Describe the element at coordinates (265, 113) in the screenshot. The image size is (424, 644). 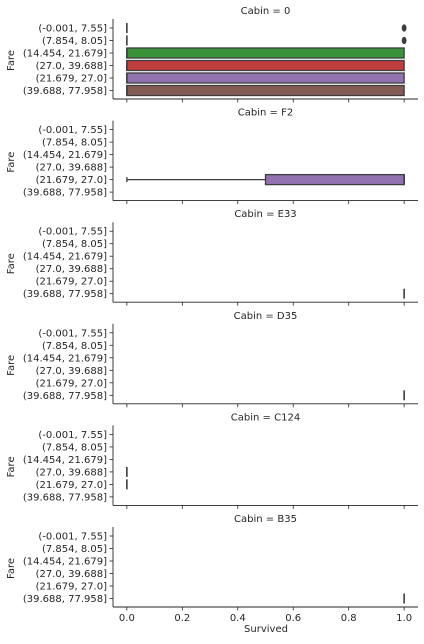
I see `facet-title: Cabin = F2` at that location.